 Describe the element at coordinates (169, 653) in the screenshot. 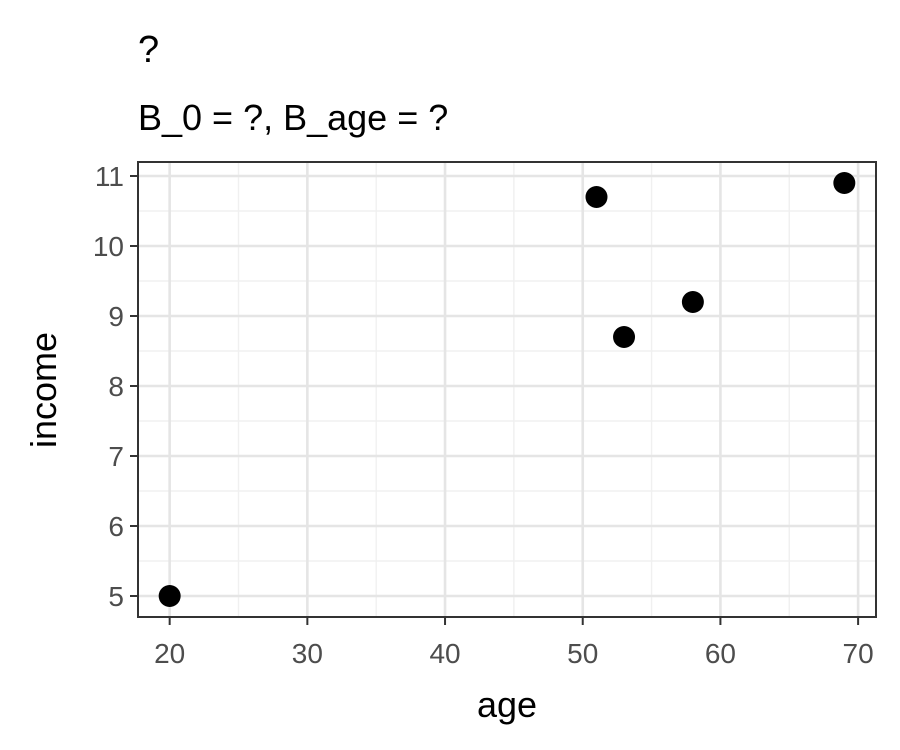

I see `x-tick-label: 20` at that location.